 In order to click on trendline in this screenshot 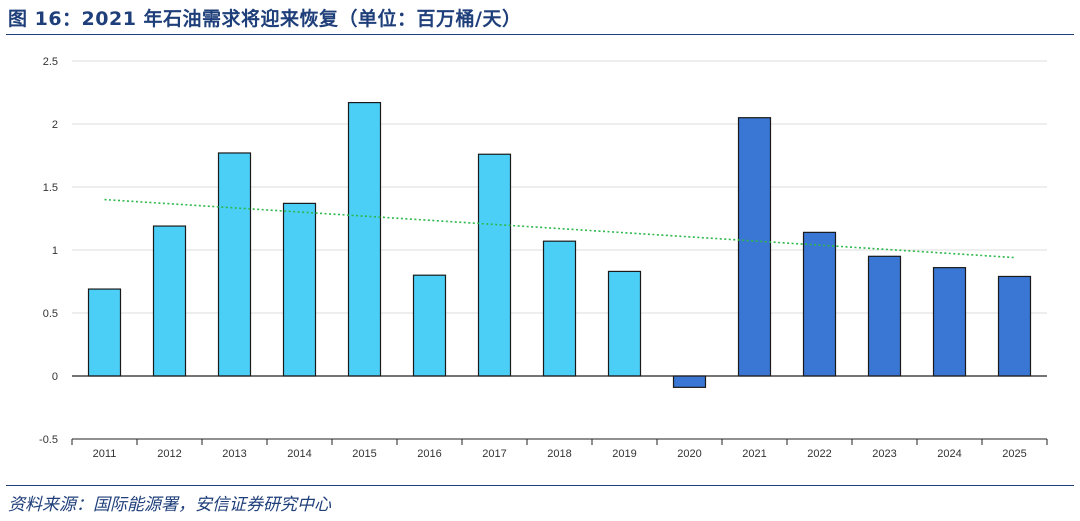, I will do `click(559, 228)`.